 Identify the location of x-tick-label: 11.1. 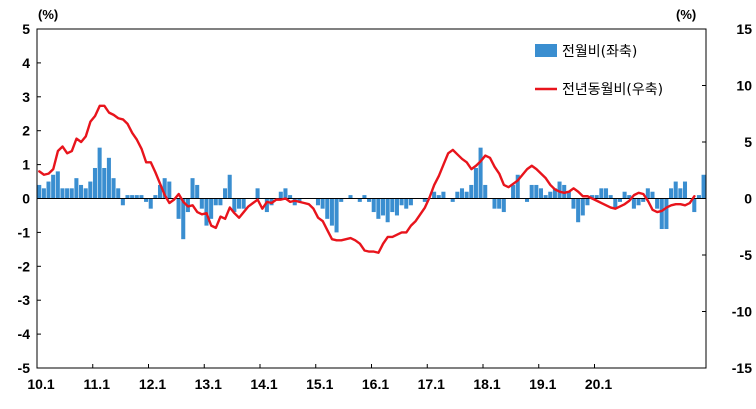
(97, 384).